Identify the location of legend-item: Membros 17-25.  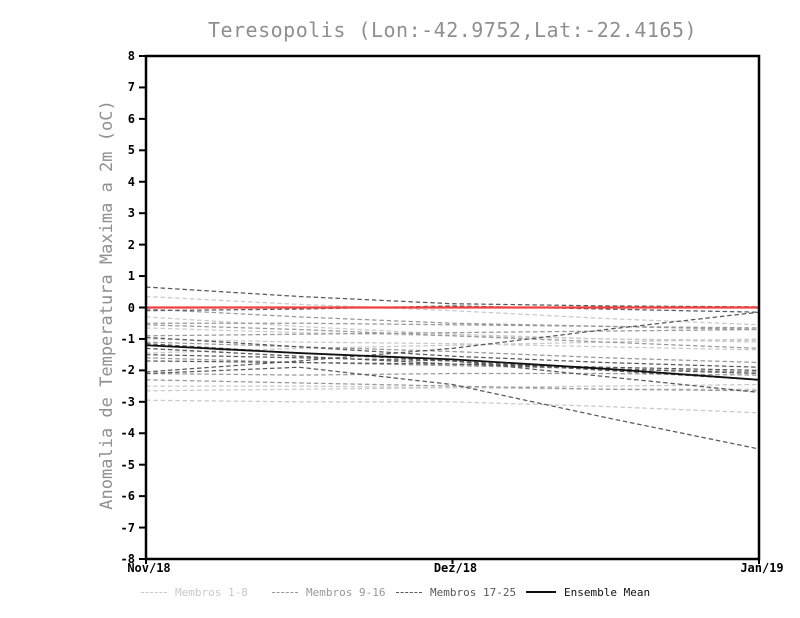
(456, 592).